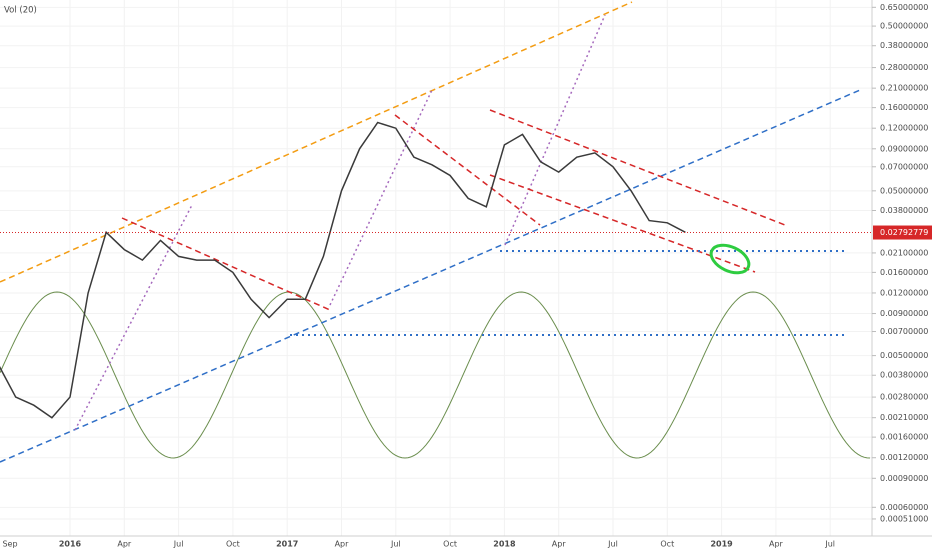 This screenshot has width=932, height=554. I want to click on y-tick-label: 0.00380000, so click(904, 375).